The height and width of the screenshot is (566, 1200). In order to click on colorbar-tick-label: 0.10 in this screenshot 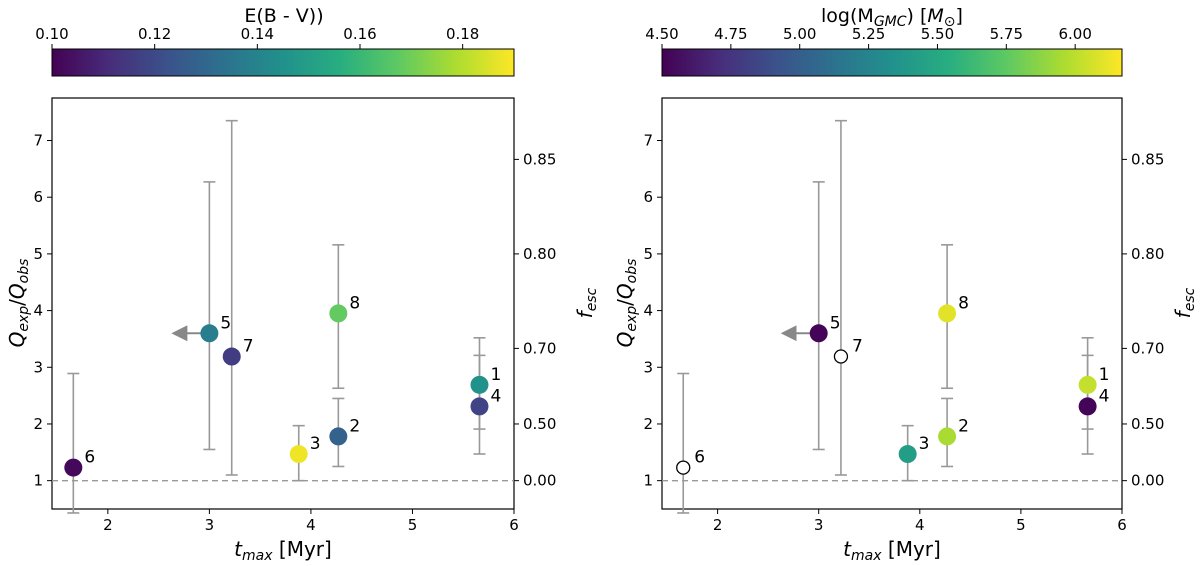, I will do `click(51, 34)`.